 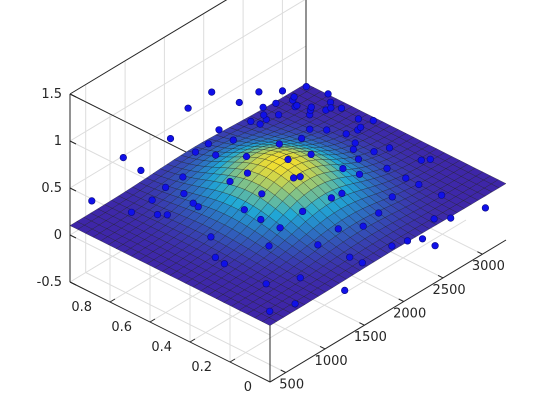 What do you see at coordinates (488, 266) in the screenshot?
I see `x-tick-label: 3000` at bounding box center [488, 266].